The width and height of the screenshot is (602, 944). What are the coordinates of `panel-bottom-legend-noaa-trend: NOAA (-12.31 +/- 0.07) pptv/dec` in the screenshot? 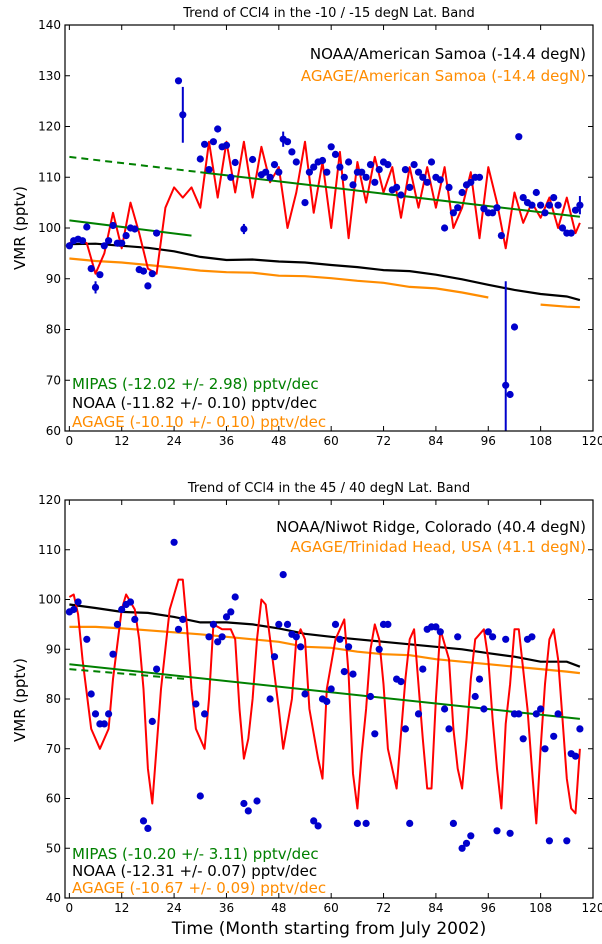 It's located at (194, 871).